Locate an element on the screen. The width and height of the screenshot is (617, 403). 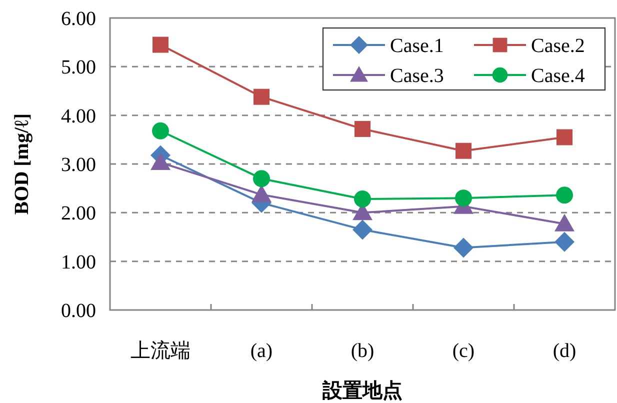
y-axis-title: BOD [mg/ℓ] is located at coordinates (22, 164).